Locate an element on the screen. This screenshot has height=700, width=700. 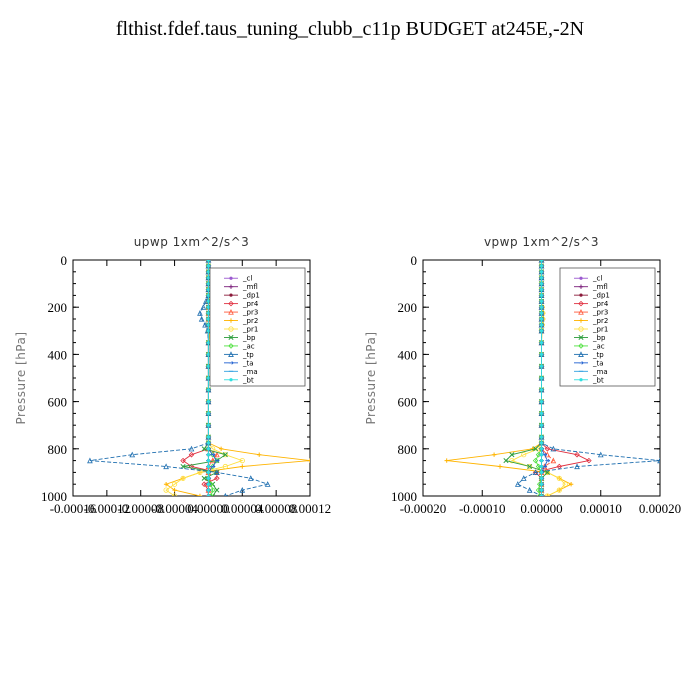
legend-item-pr1: _pr1 is located at coordinates (241, 330).